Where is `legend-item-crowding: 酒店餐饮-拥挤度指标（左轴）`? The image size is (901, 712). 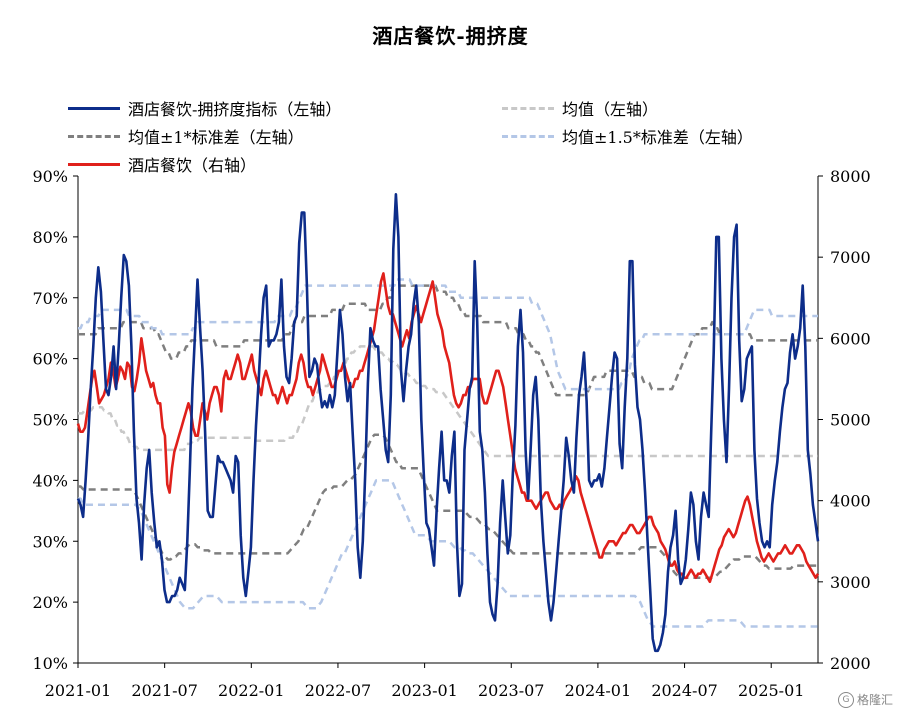 legend-item-crowding: 酒店餐饮-拥挤度指标（左轴） is located at coordinates (204, 108).